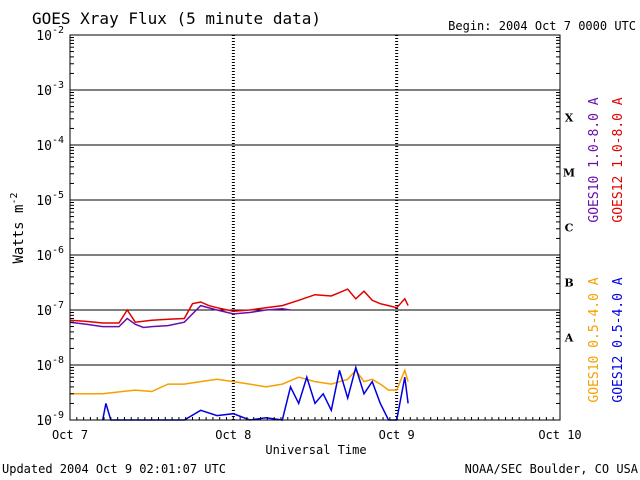  I want to click on x-axis-label: Universal Time, so click(315, 450).